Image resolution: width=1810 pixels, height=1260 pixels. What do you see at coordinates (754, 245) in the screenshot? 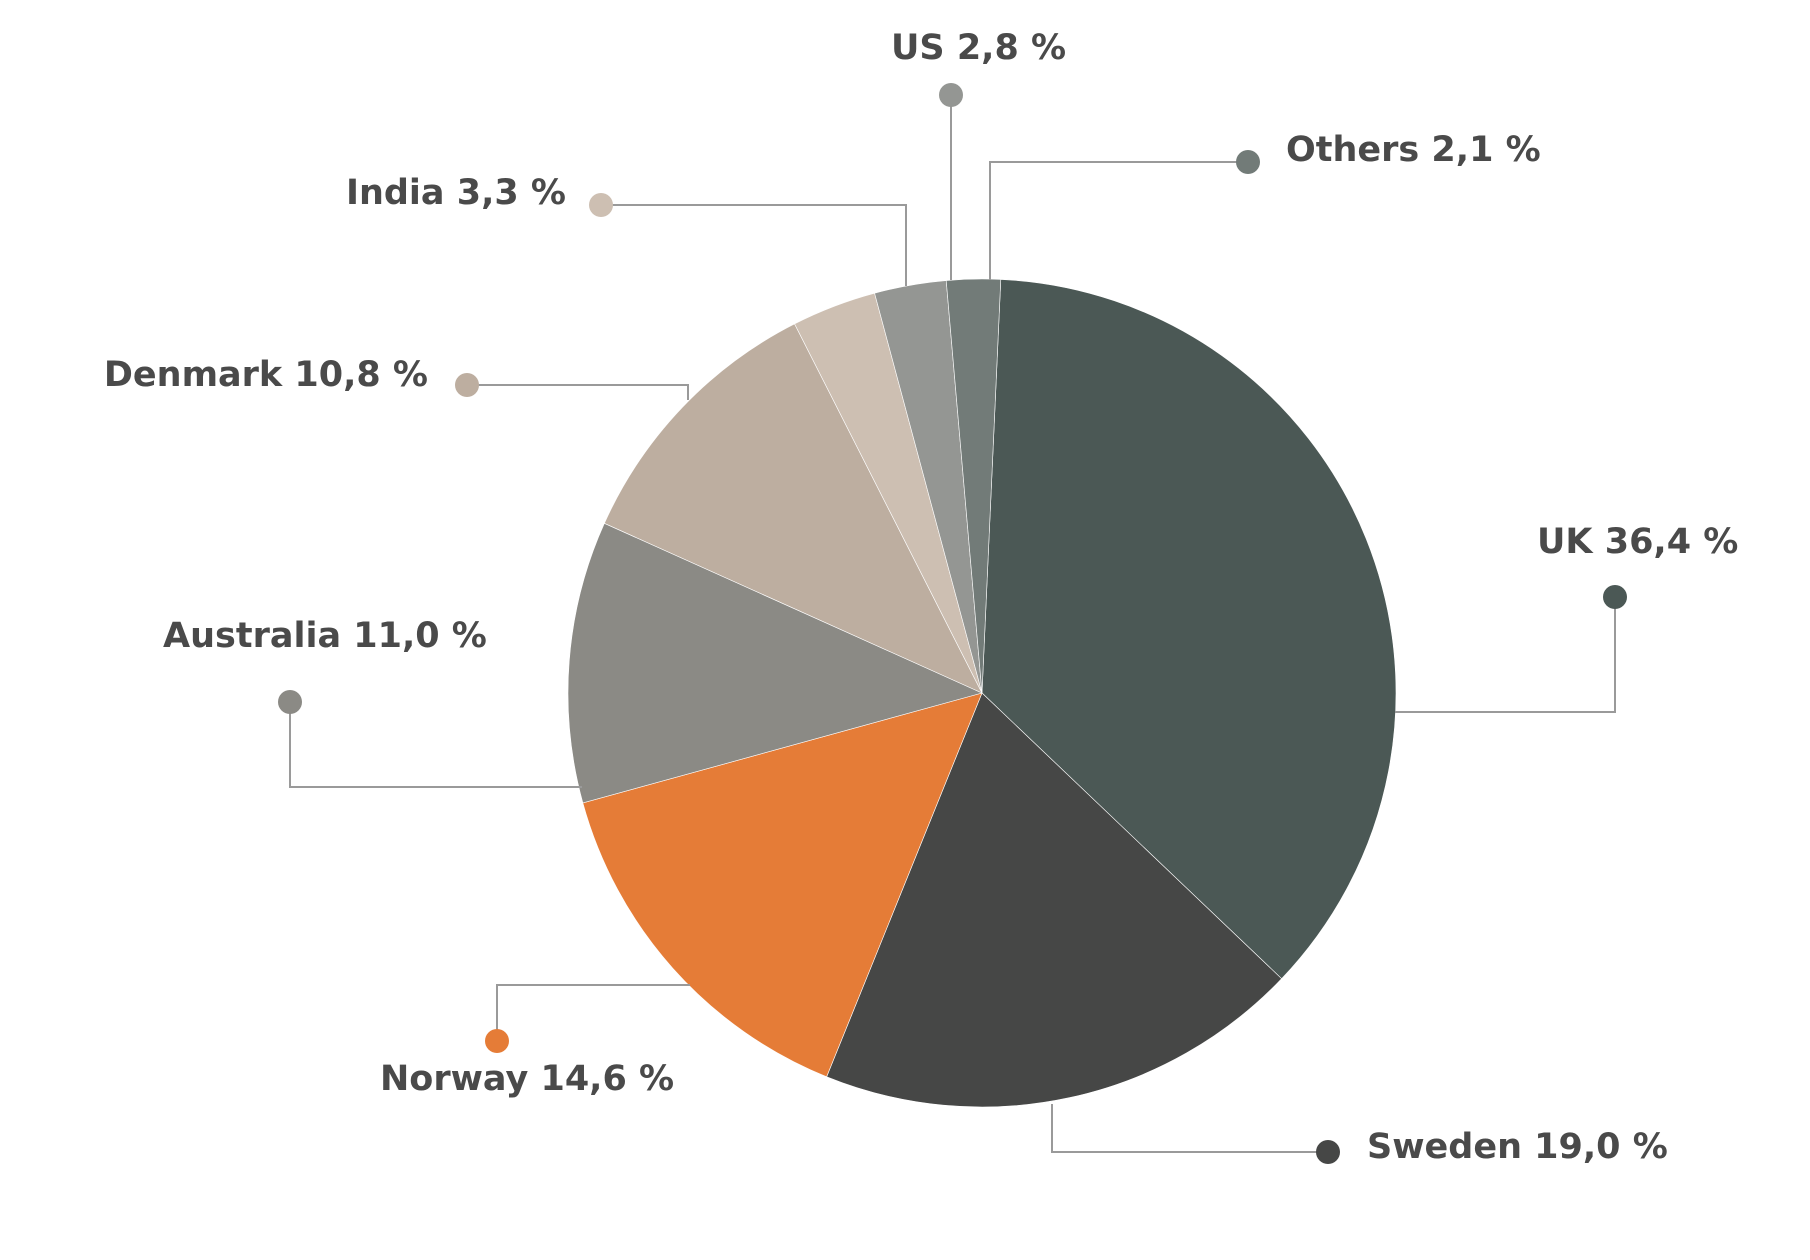
I see `leader-line-india` at bounding box center [754, 245].